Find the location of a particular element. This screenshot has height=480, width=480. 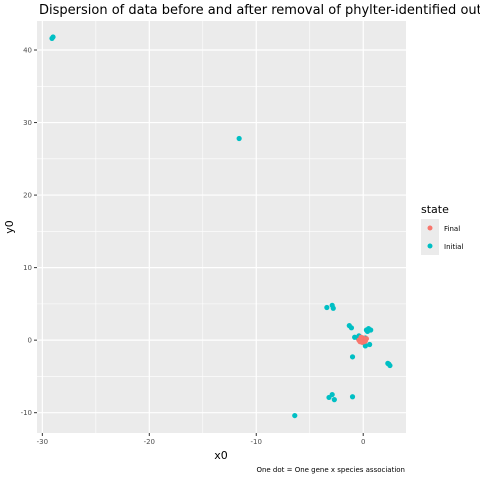

x-tick-label: -20 is located at coordinates (149, 442).